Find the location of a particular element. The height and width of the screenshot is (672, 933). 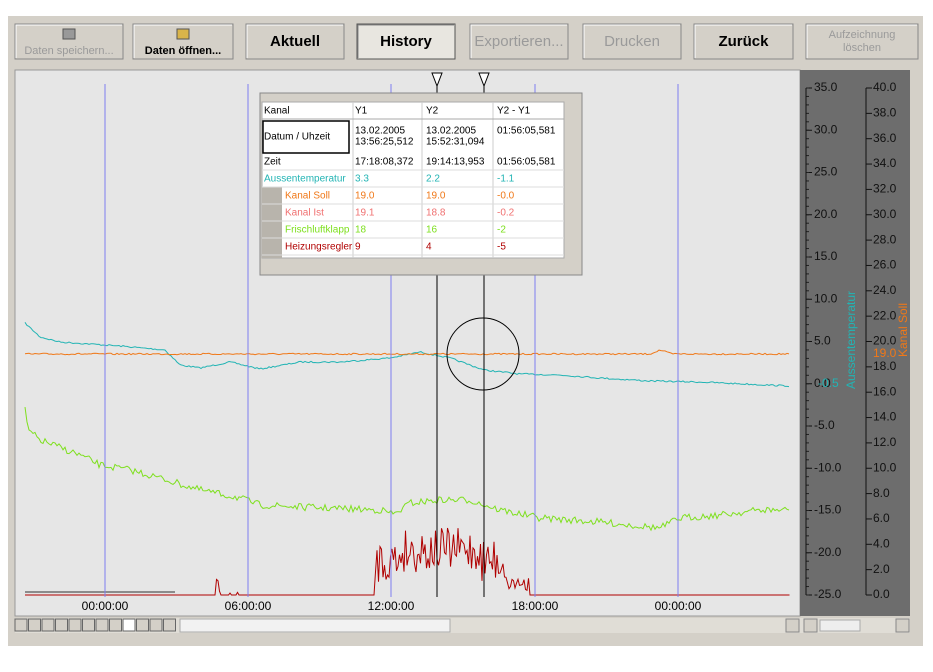

right-tick-label: 24.0 is located at coordinates (885, 290).